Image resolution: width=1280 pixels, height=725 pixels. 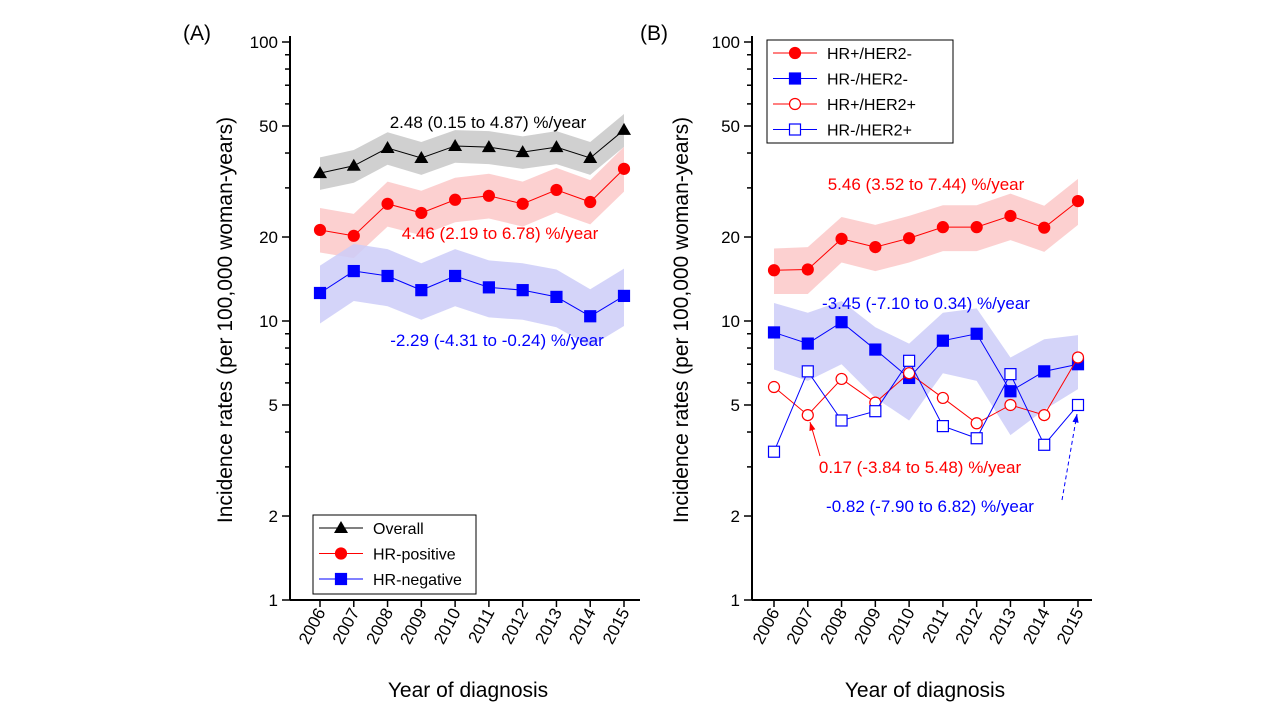 I want to click on trend-annotation: -0.82 (-7.90 to 6.82) %/year, so click(x=930, y=506).